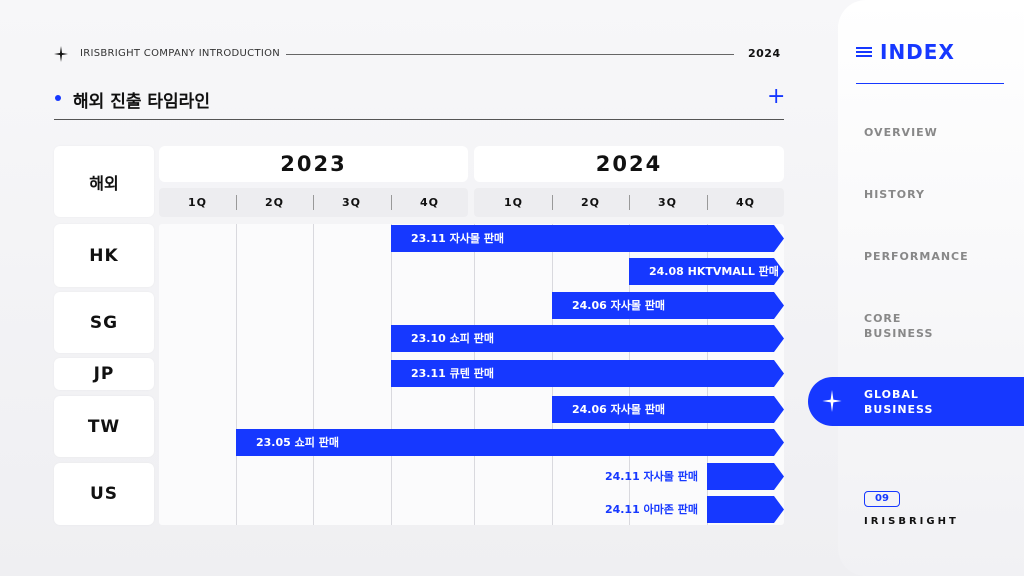  Describe the element at coordinates (668, 409) in the screenshot. I see `timeline-bar-tw-own-mall: 24.06 자사몰 판매` at that location.